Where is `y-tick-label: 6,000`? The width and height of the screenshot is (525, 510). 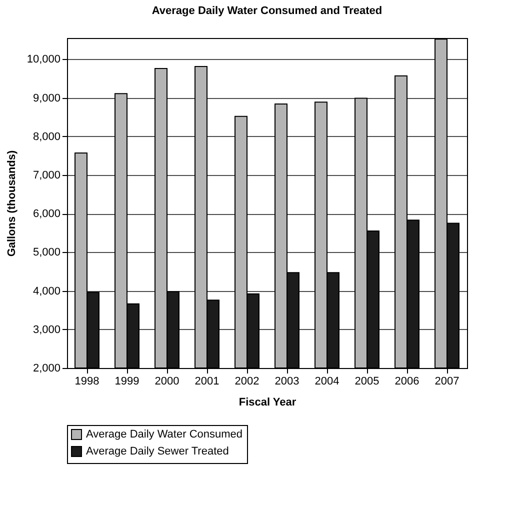 y-tick-label: 6,000 is located at coordinates (46, 214).